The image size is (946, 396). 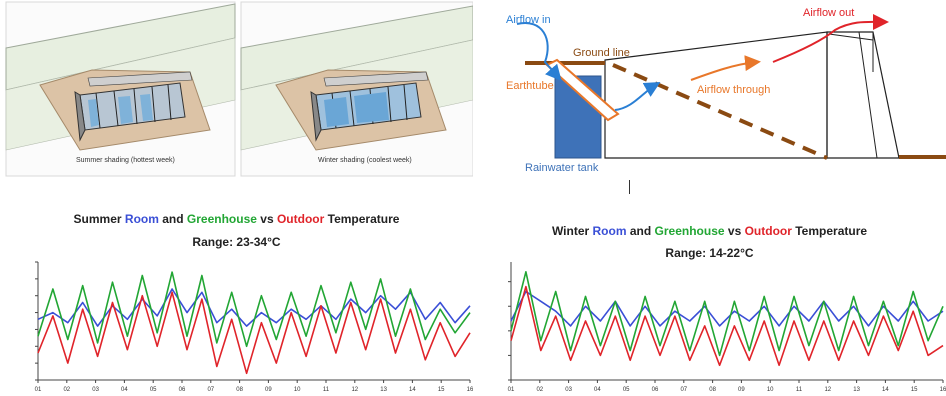 What do you see at coordinates (66, 390) in the screenshot?
I see `summer-x-tick-label: 02` at bounding box center [66, 390].